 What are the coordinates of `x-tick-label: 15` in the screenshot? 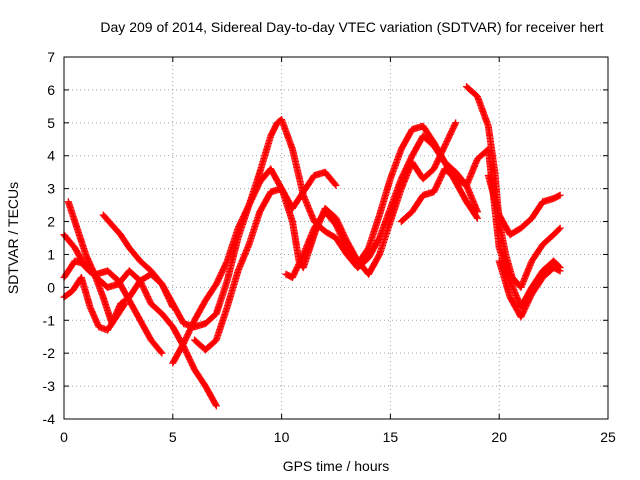 It's located at (391, 437).